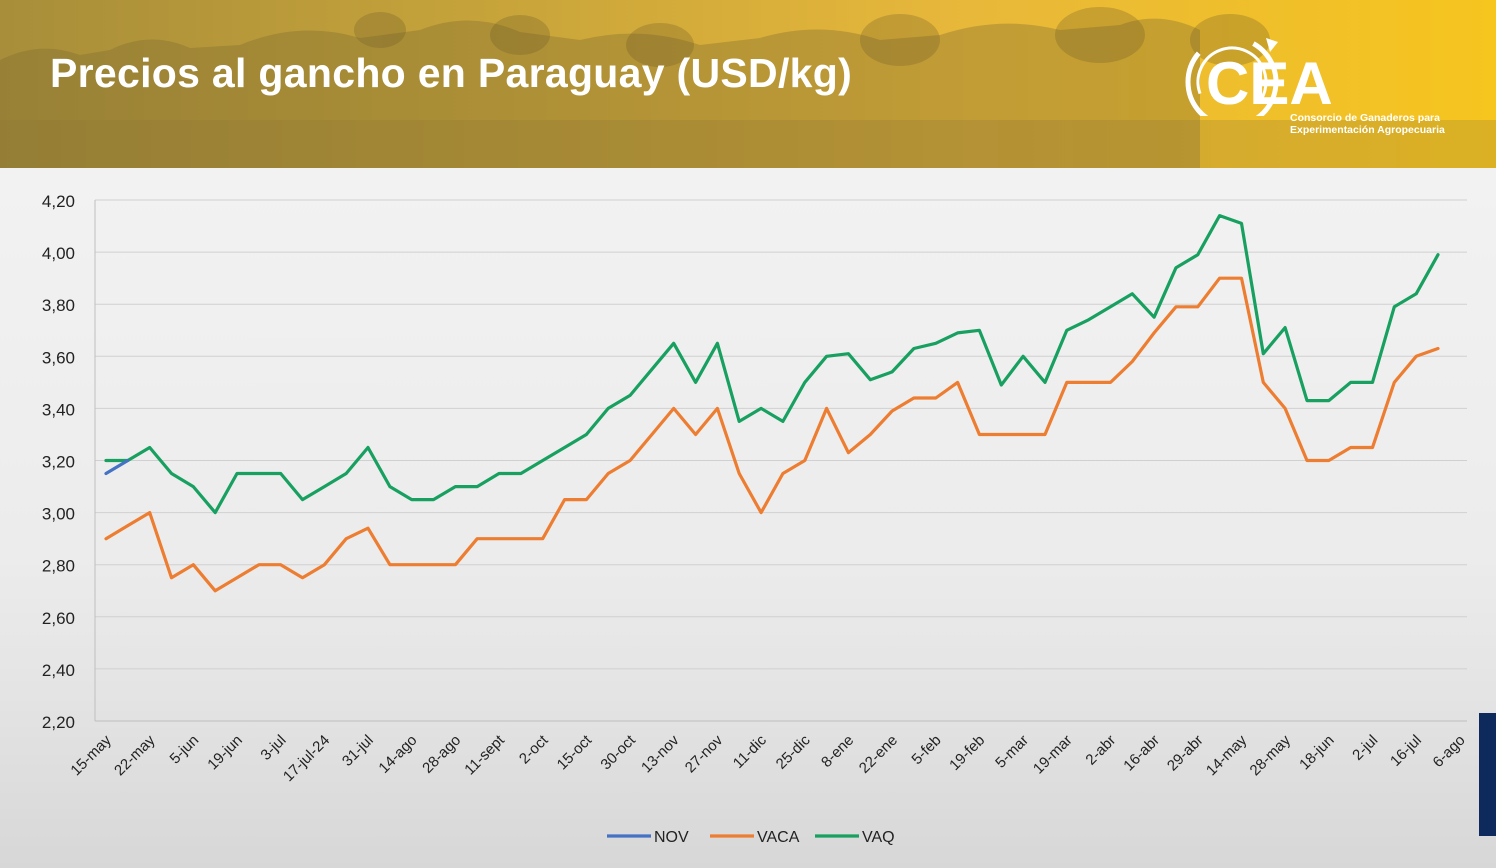 This screenshot has width=1496, height=868. What do you see at coordinates (306, 758) in the screenshot?
I see `x-tick-label: 17-jul-24` at bounding box center [306, 758].